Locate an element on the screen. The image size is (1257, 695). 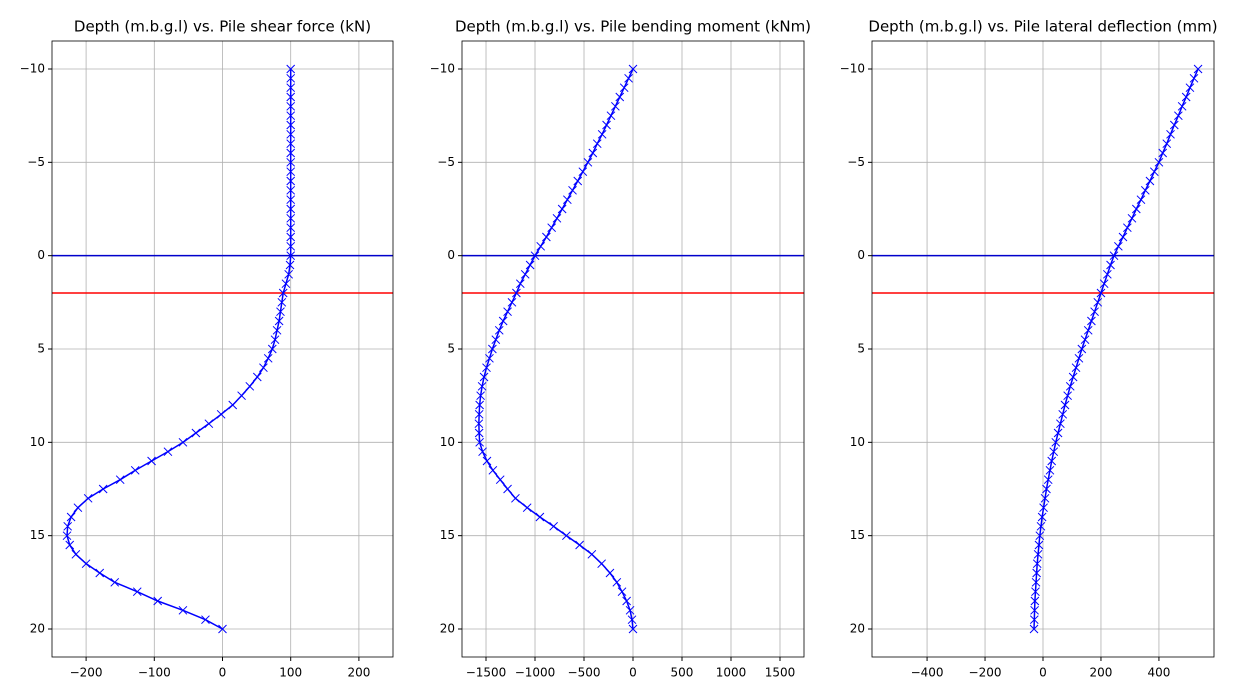
x-tick-label: −200 is located at coordinates (86, 673).